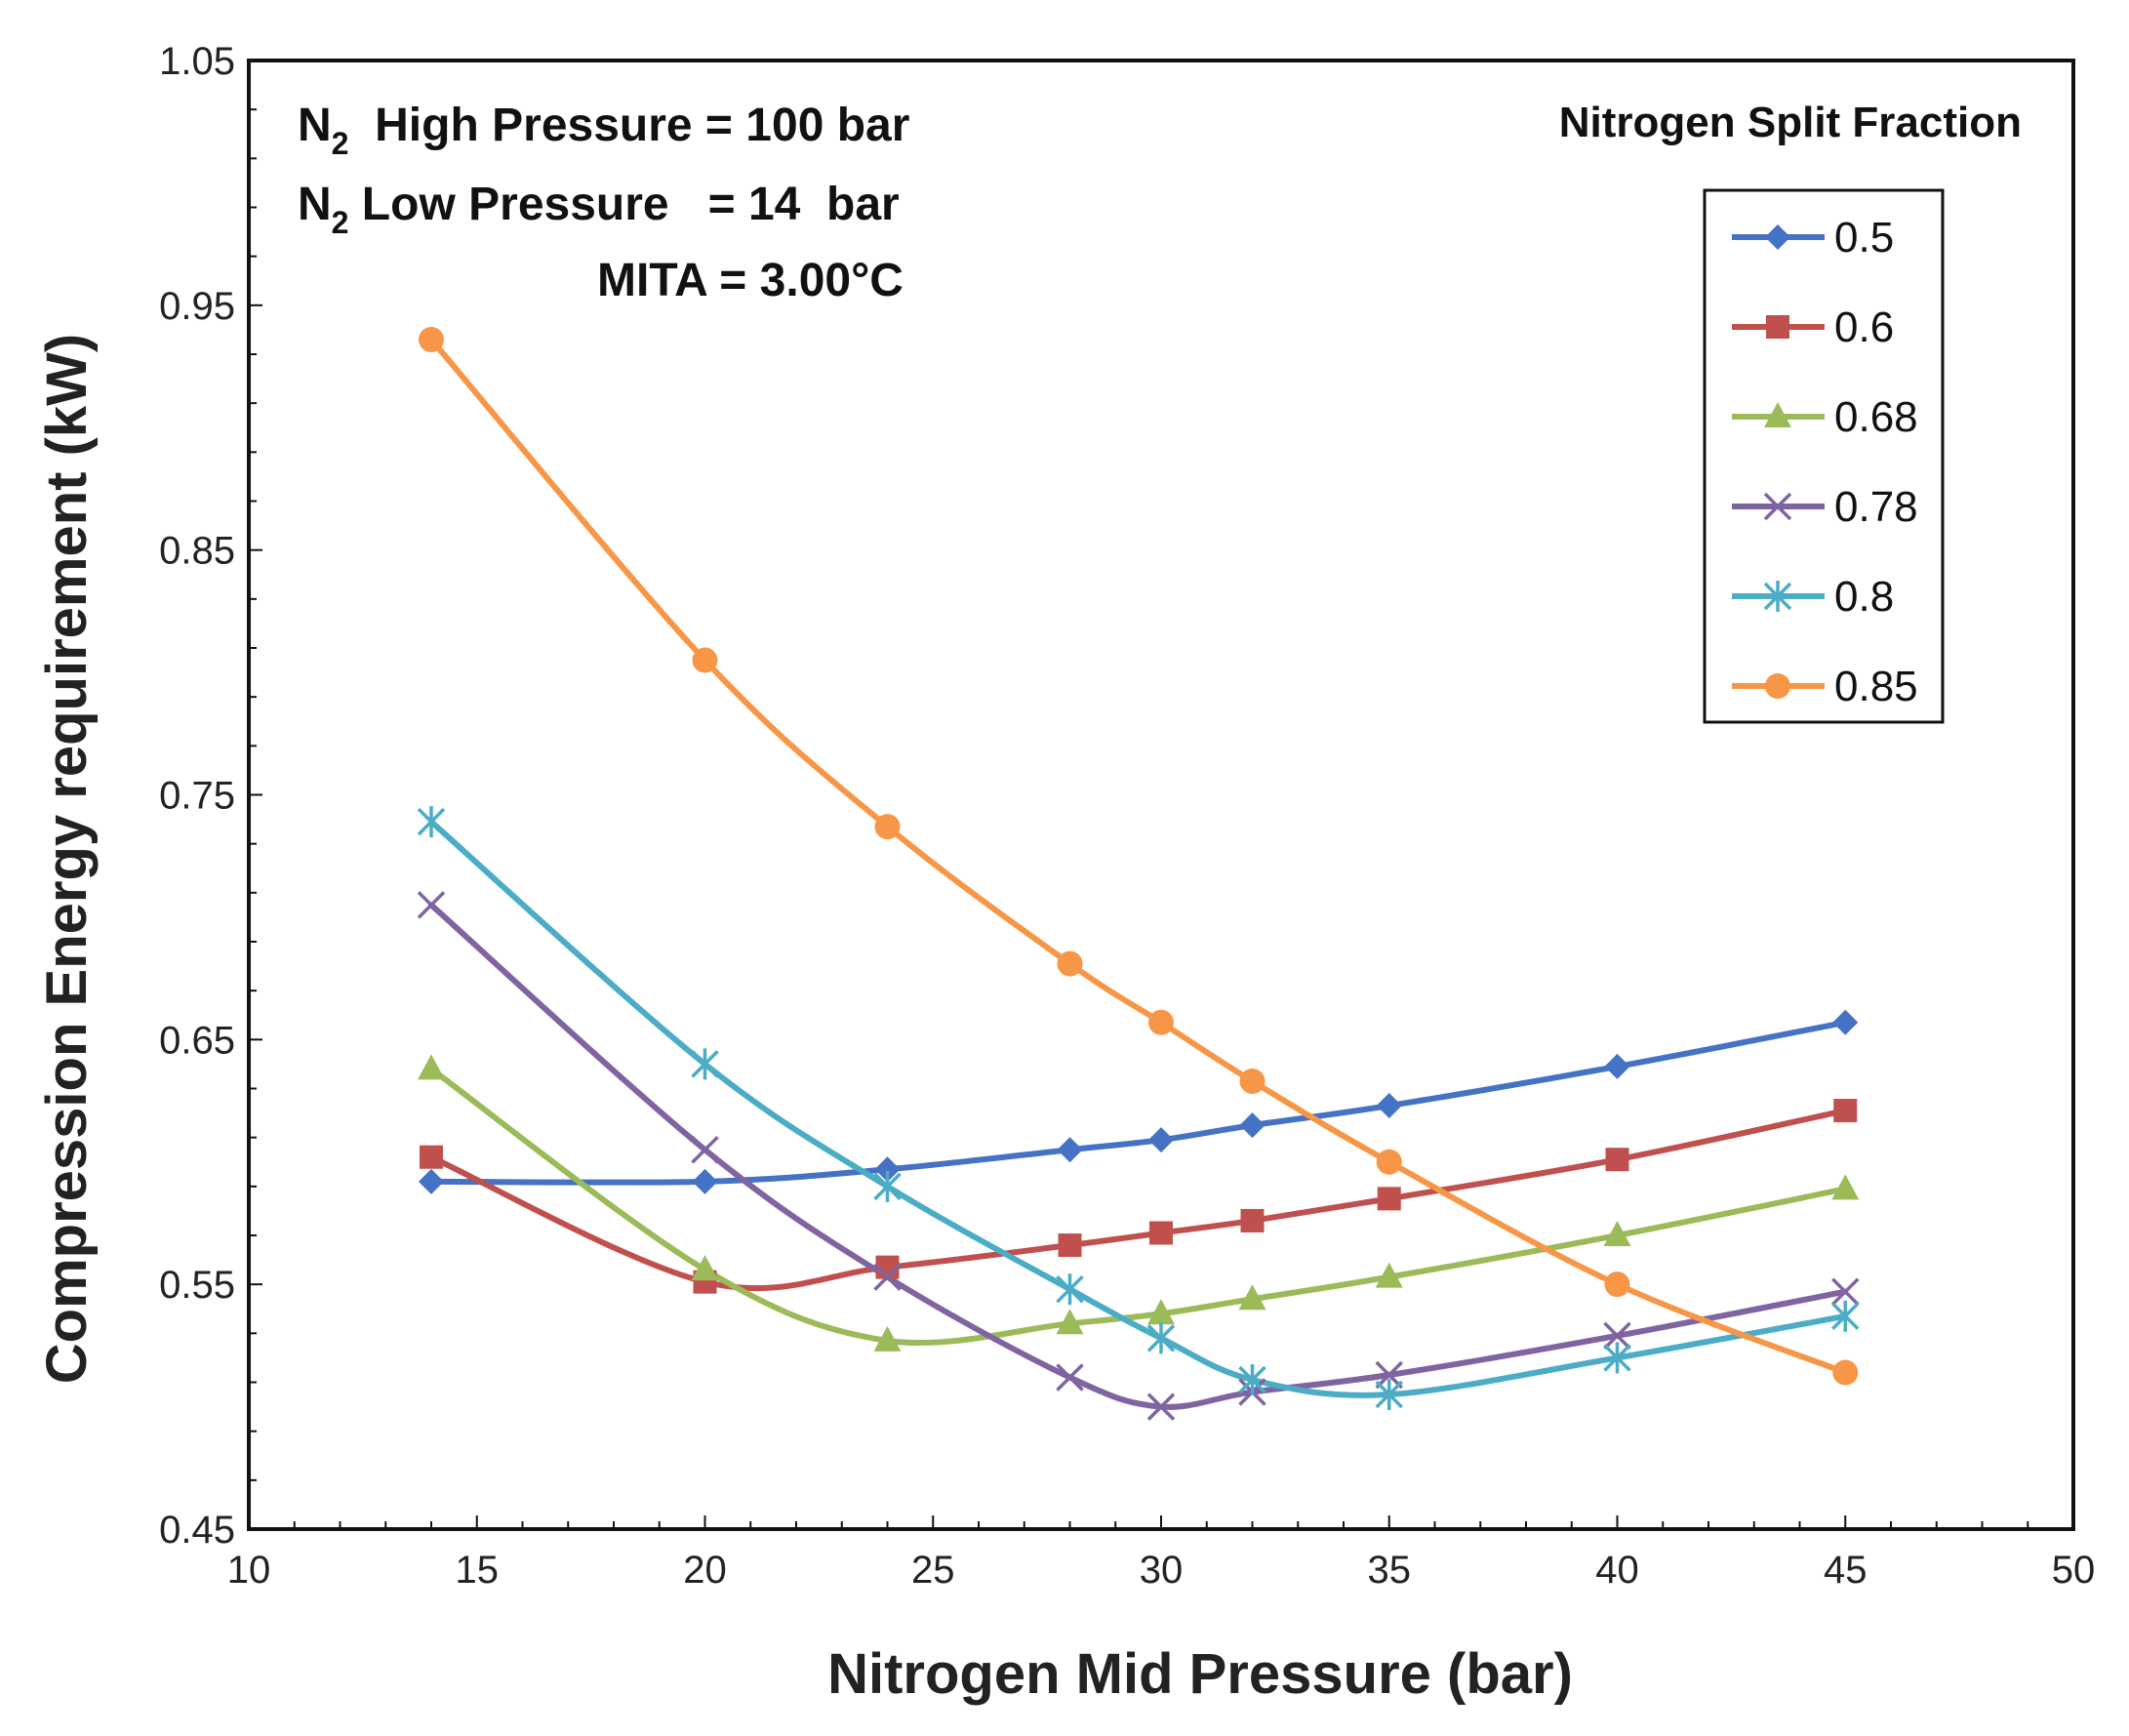  I want to click on legend-box, so click(1824, 456).